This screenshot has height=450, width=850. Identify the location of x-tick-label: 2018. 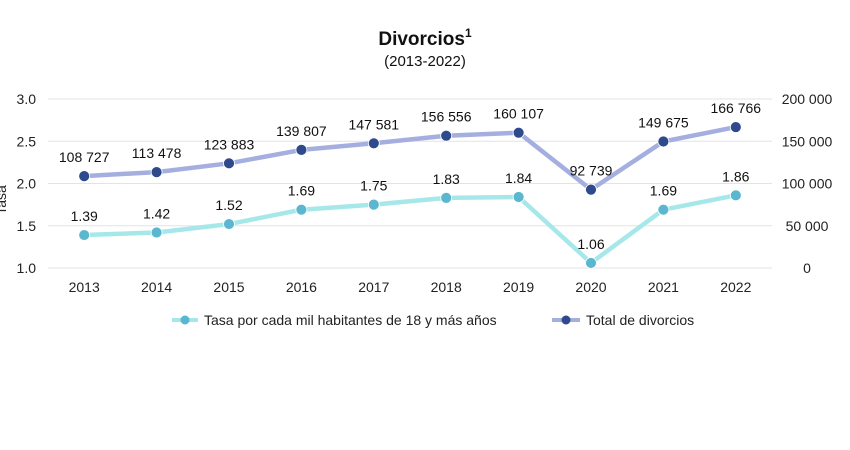
(446, 287).